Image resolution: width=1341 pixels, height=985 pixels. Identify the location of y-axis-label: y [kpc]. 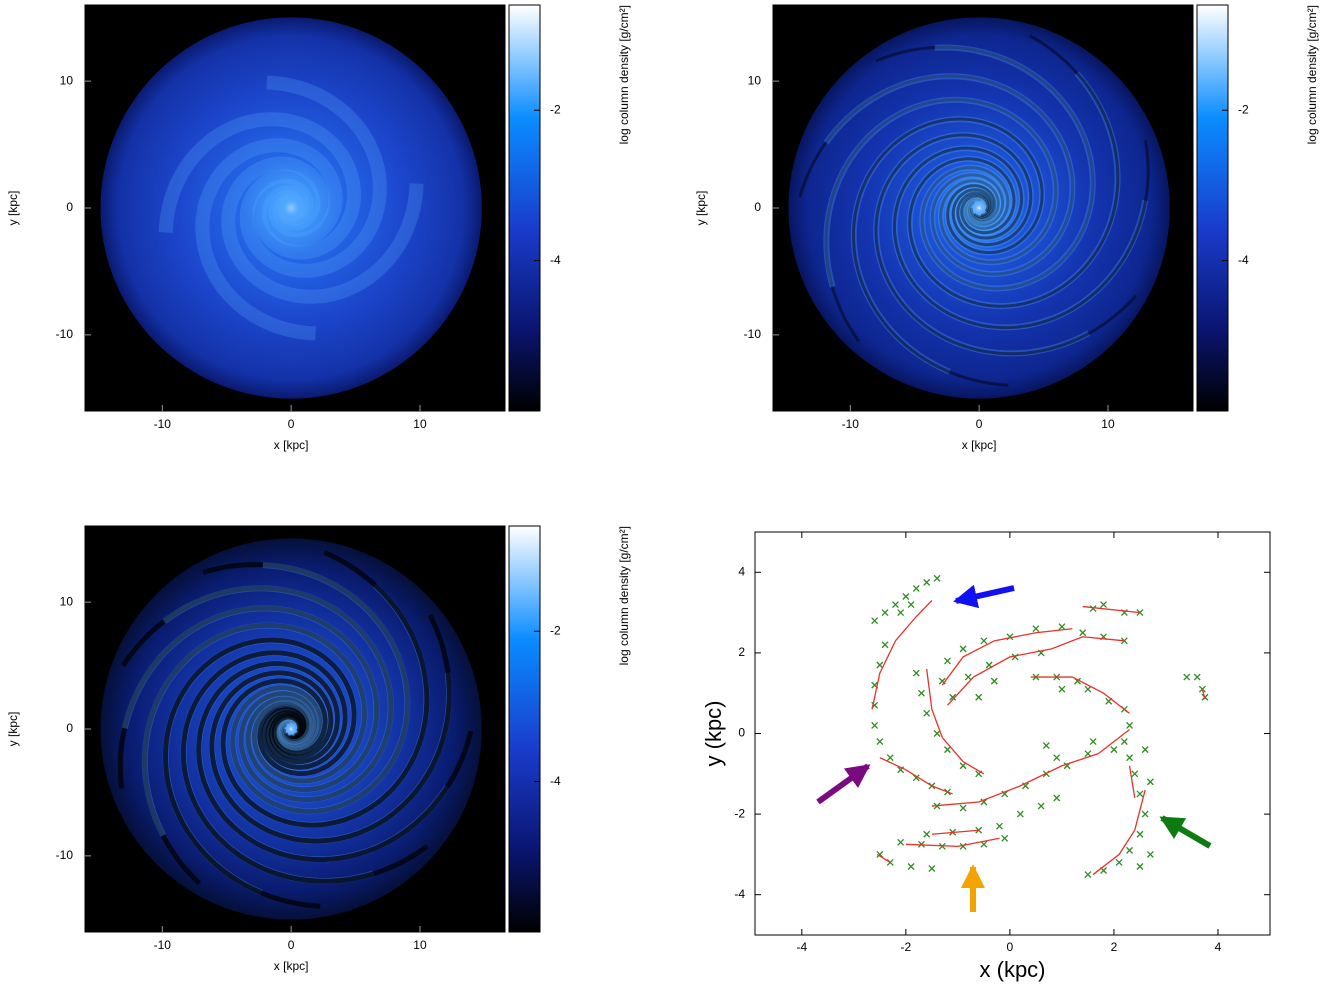
(13, 208).